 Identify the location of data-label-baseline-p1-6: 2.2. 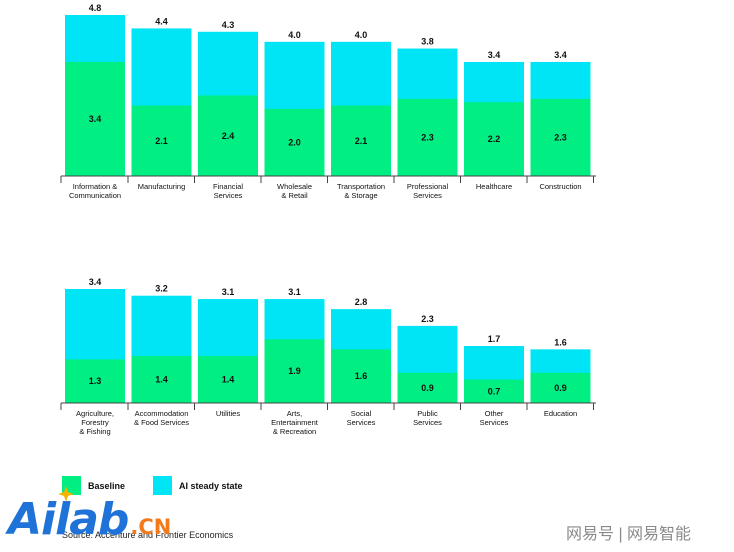
(494, 139).